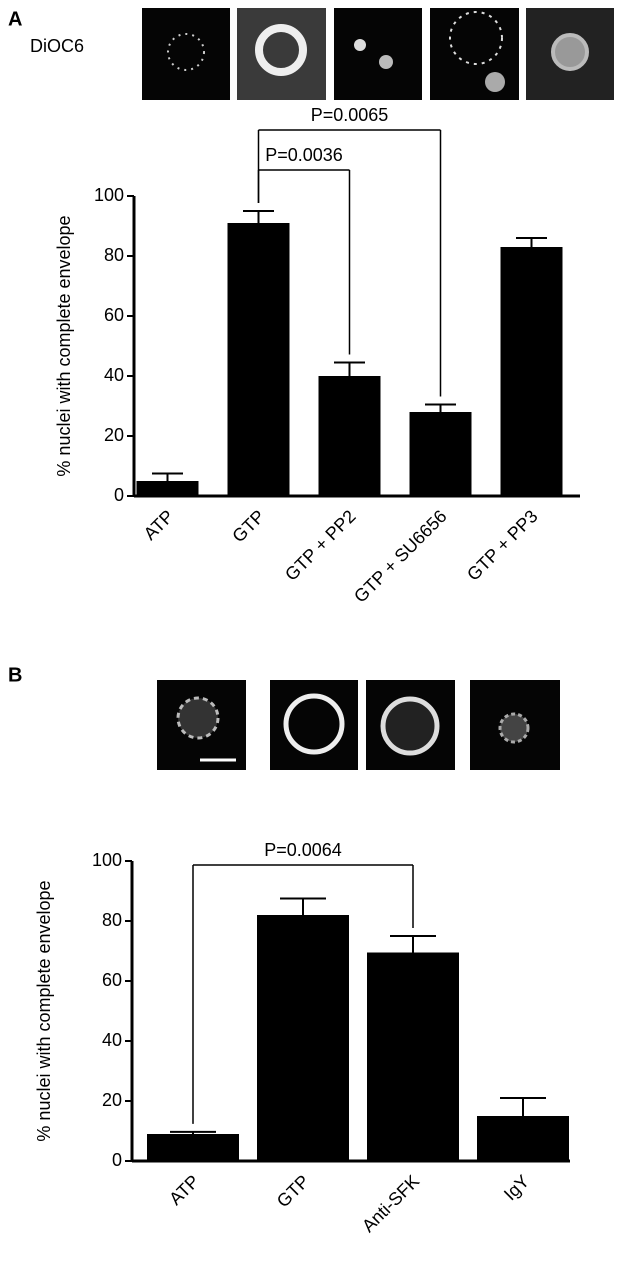 The height and width of the screenshot is (1266, 620). Describe the element at coordinates (378, 54) in the screenshot. I see `micrographs-a` at that location.